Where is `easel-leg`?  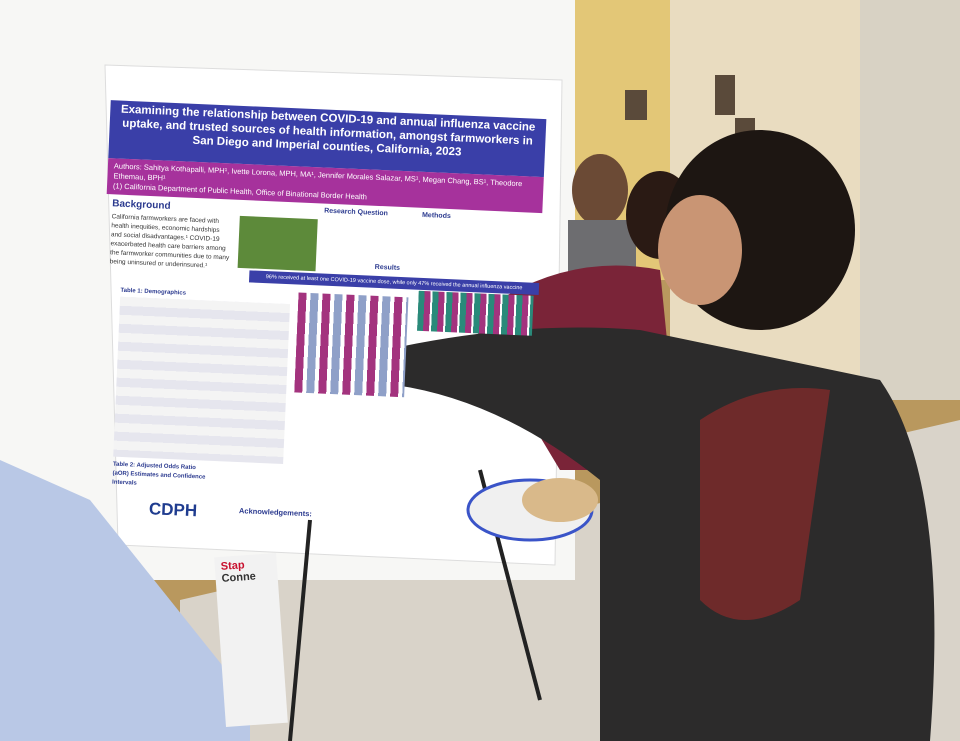
easel-leg is located at coordinates (300, 630).